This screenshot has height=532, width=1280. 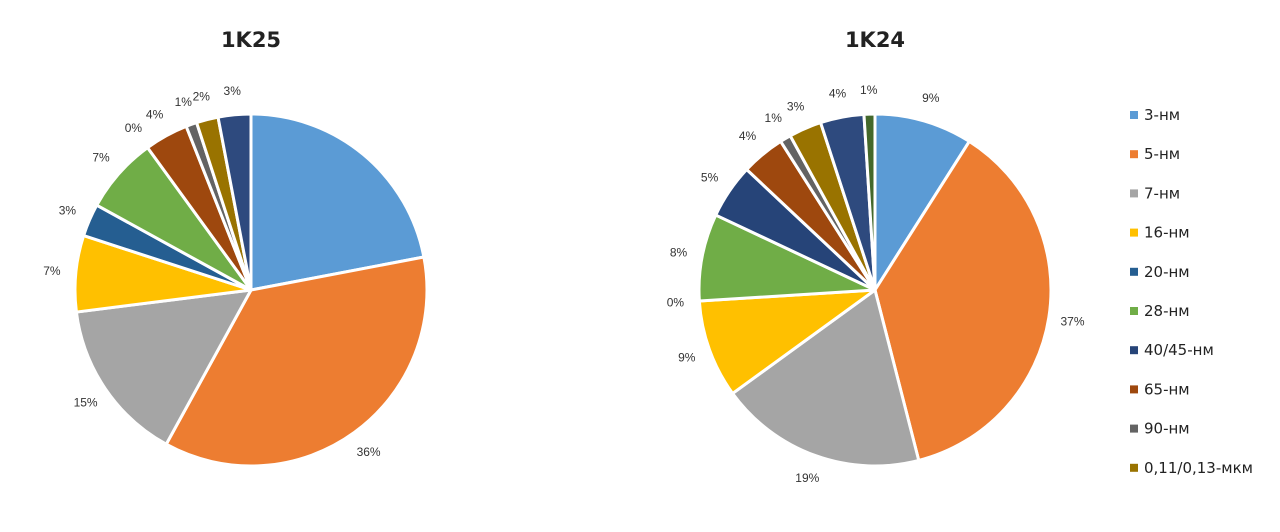 I want to click on pie-slice-28-нм, so click(x=787, y=258).